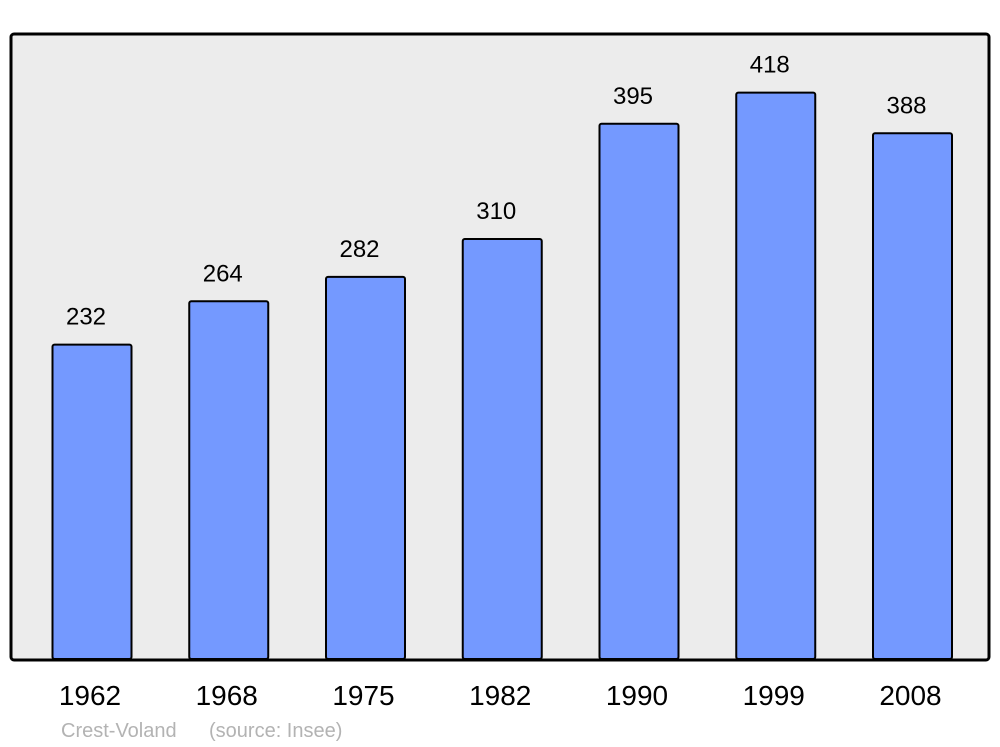 This screenshot has width=1000, height=747. Describe the element at coordinates (92, 501) in the screenshot. I see `bar-1962` at that location.